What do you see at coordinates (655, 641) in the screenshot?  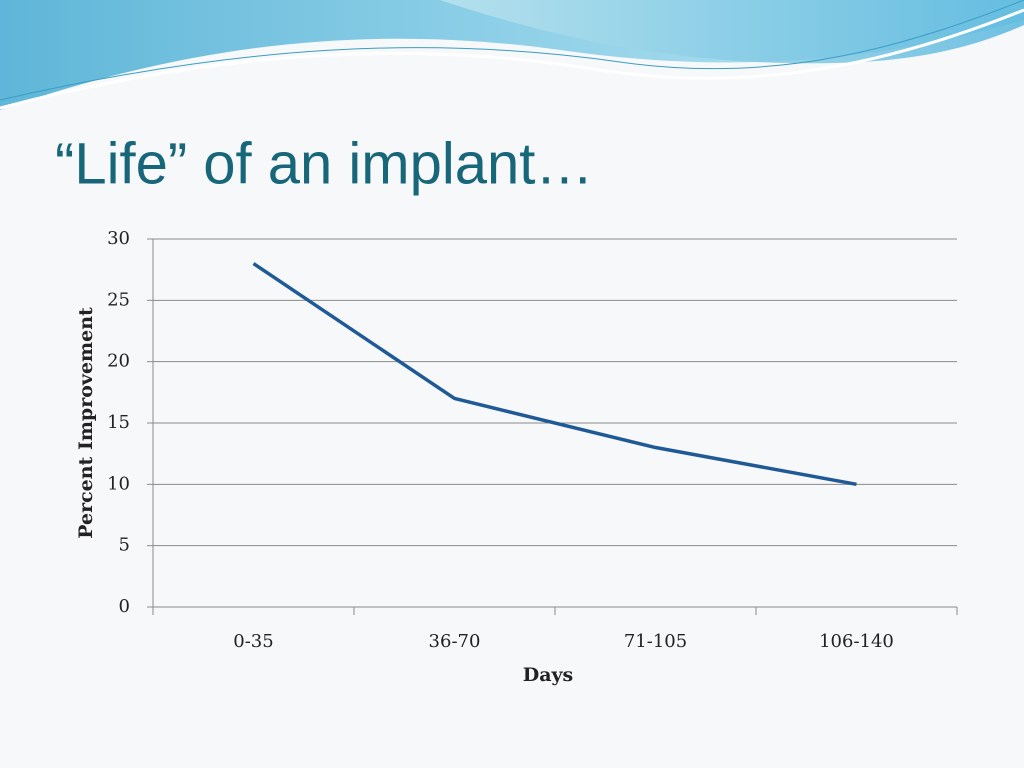 I see `x-tick-label: 71-105` at bounding box center [655, 641].